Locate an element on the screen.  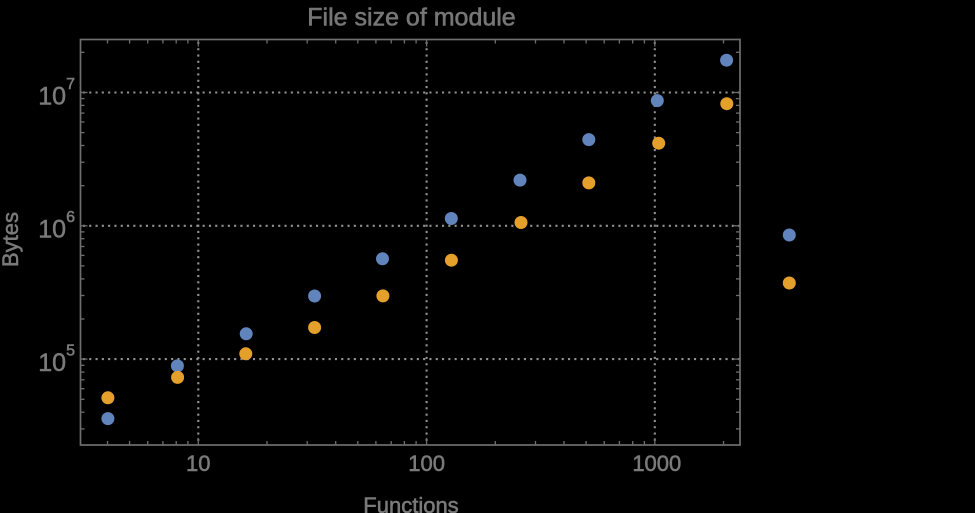
svg-text: Bytes is located at coordinates (11, 239).